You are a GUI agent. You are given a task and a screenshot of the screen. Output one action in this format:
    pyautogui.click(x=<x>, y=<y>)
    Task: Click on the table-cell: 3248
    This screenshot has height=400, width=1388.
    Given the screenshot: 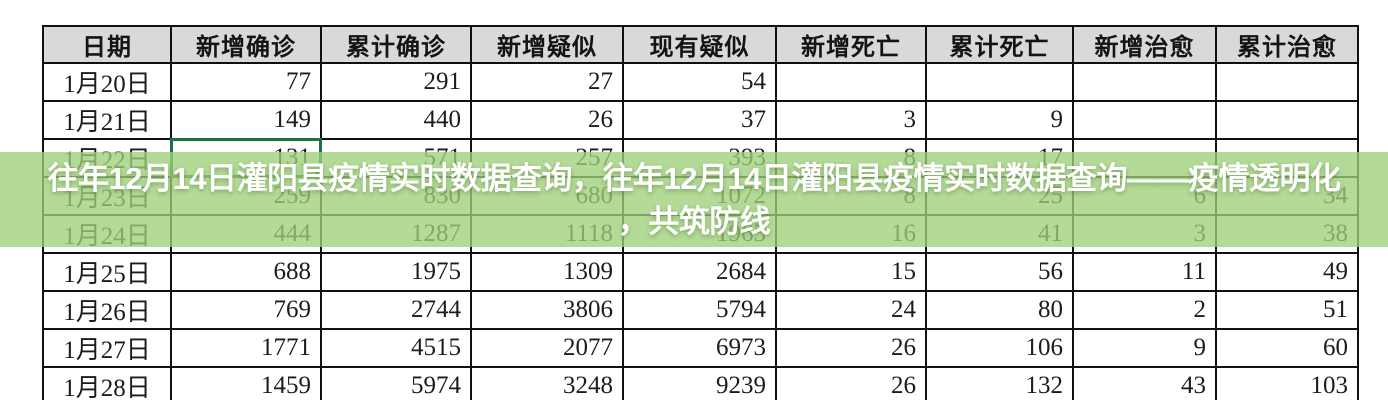 What is the action you would take?
    pyautogui.click(x=547, y=383)
    